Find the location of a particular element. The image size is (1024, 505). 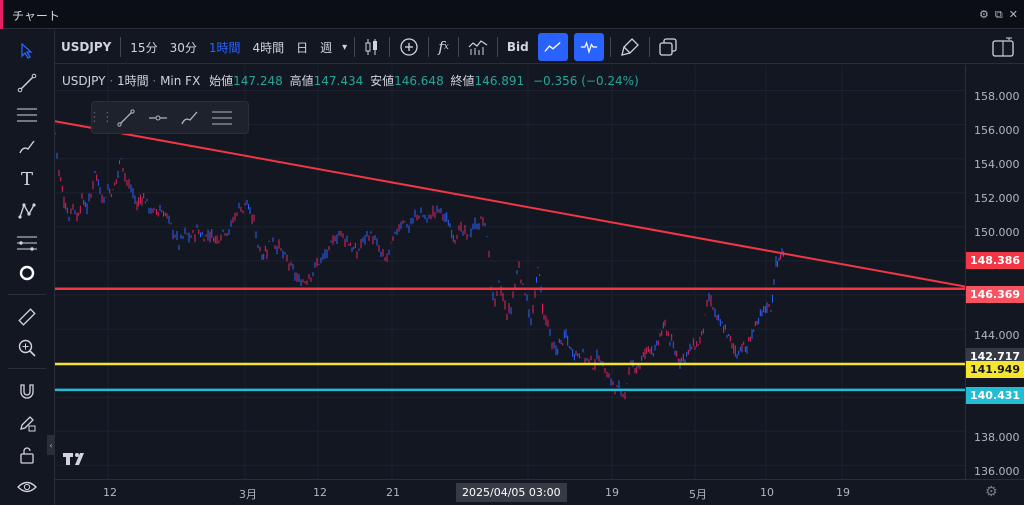

text-tool-icon: T is located at coordinates (26, 179).